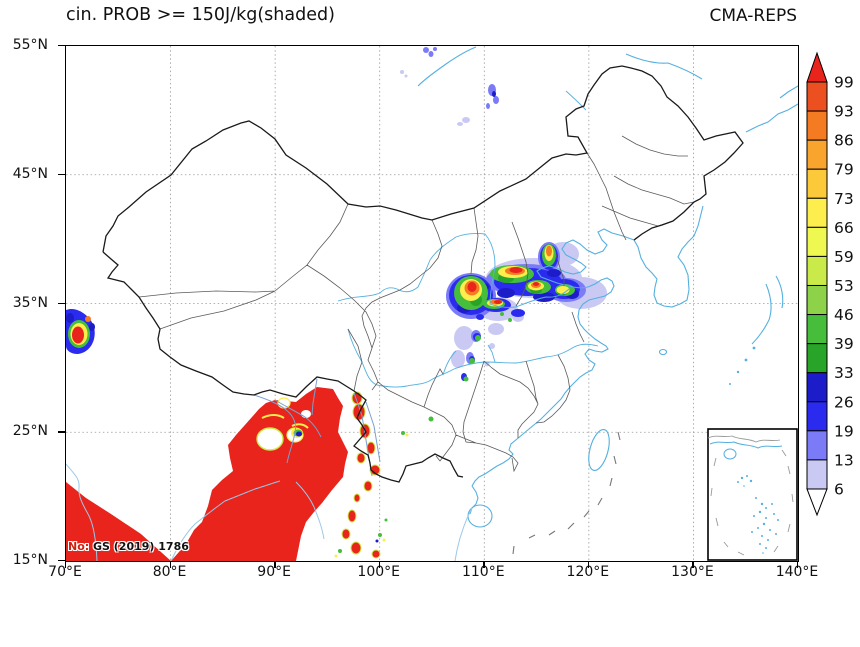 Image resolution: width=860 pixels, height=647 pixels. What do you see at coordinates (139, 546) in the screenshot?
I see `stamp-text: GS (2019) 1786` at bounding box center [139, 546].